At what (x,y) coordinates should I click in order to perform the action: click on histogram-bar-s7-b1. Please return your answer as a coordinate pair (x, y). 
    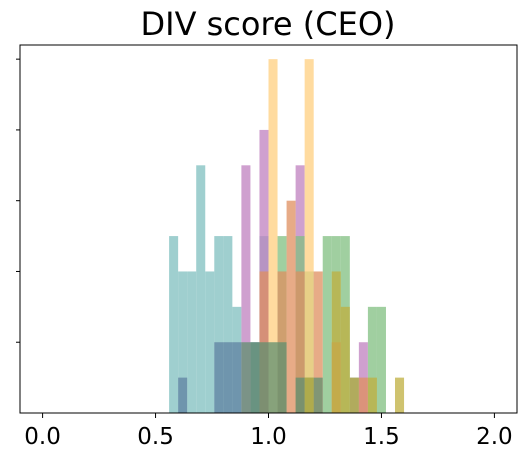
    Looking at the image, I should click on (336, 342).